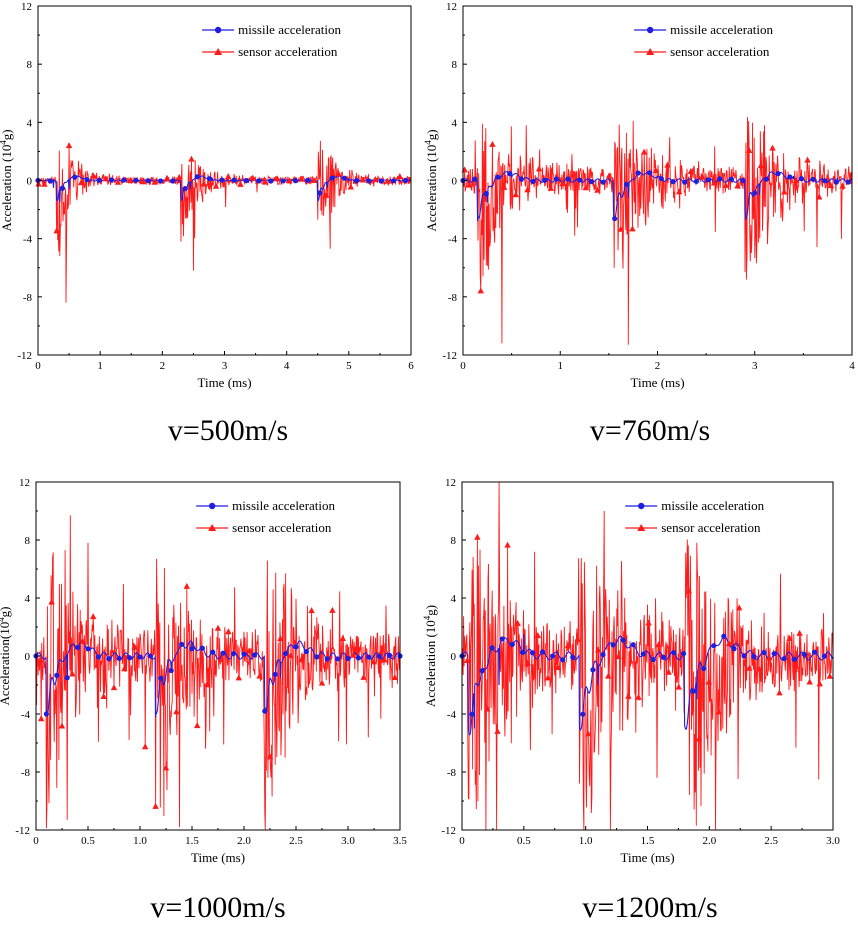 This screenshot has width=858, height=925. Describe the element at coordinates (26, 715) in the screenshot. I see `y-tick-label: -4` at that location.